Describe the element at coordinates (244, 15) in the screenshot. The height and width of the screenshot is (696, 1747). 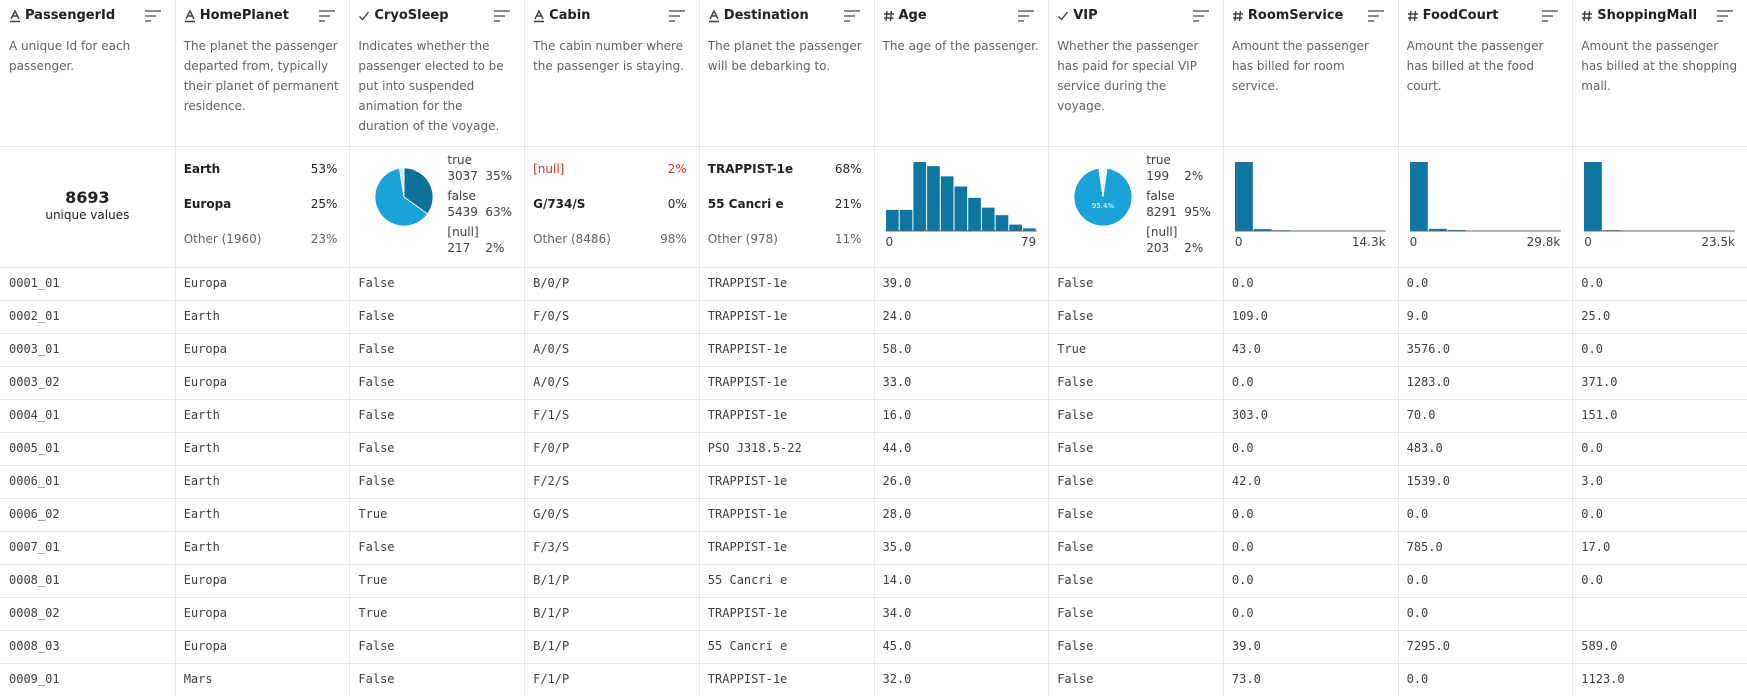
I see `column-name: HomePlanet` at that location.